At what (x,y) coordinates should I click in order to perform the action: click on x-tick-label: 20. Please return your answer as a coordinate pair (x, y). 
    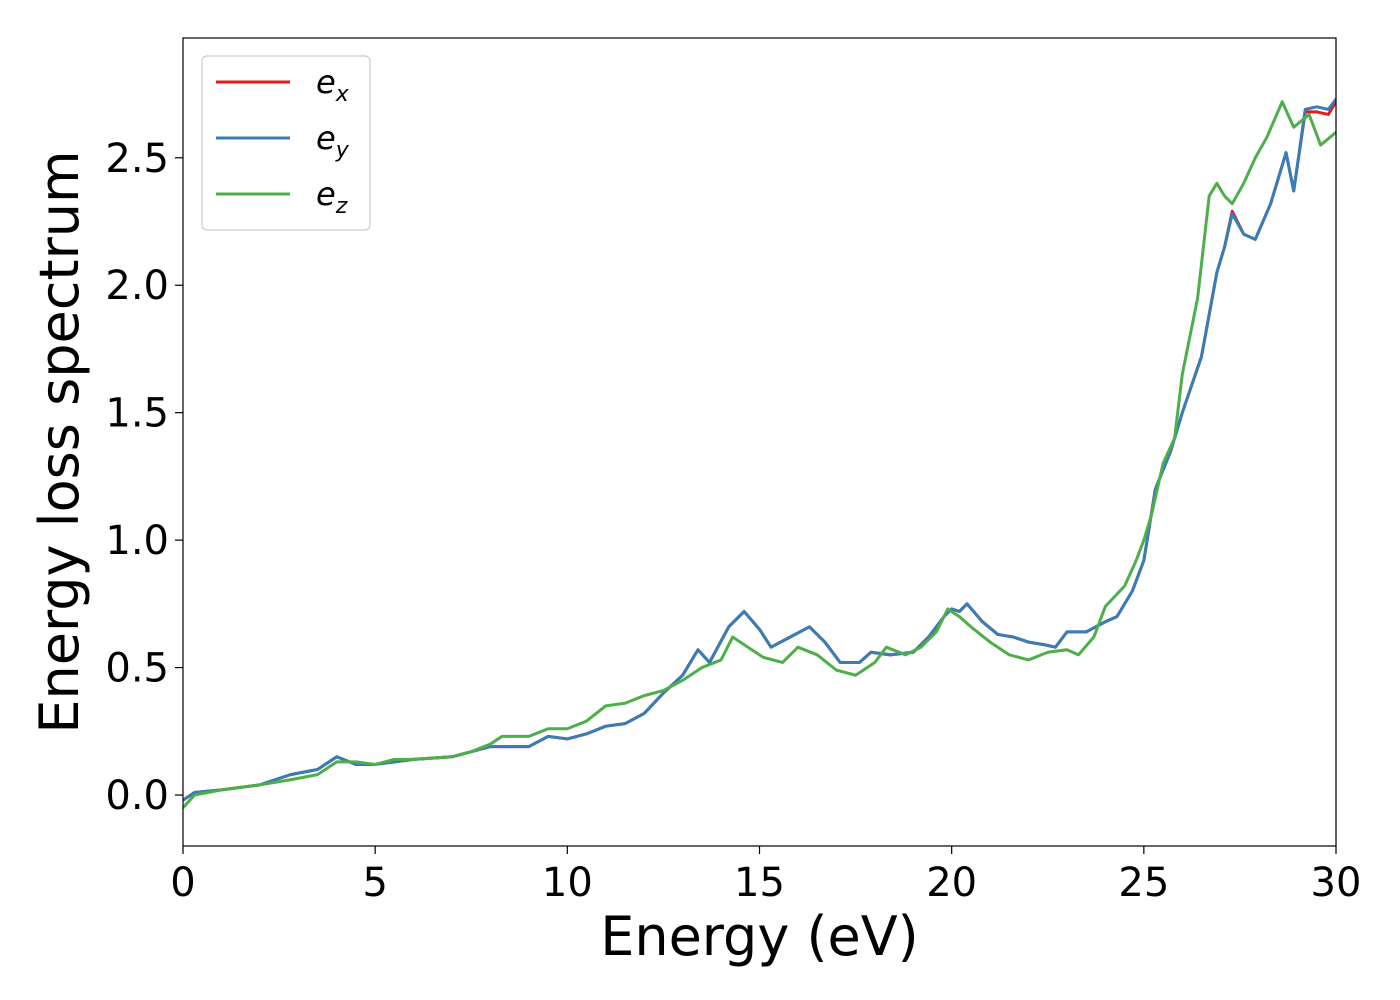
    Looking at the image, I should click on (951, 883).